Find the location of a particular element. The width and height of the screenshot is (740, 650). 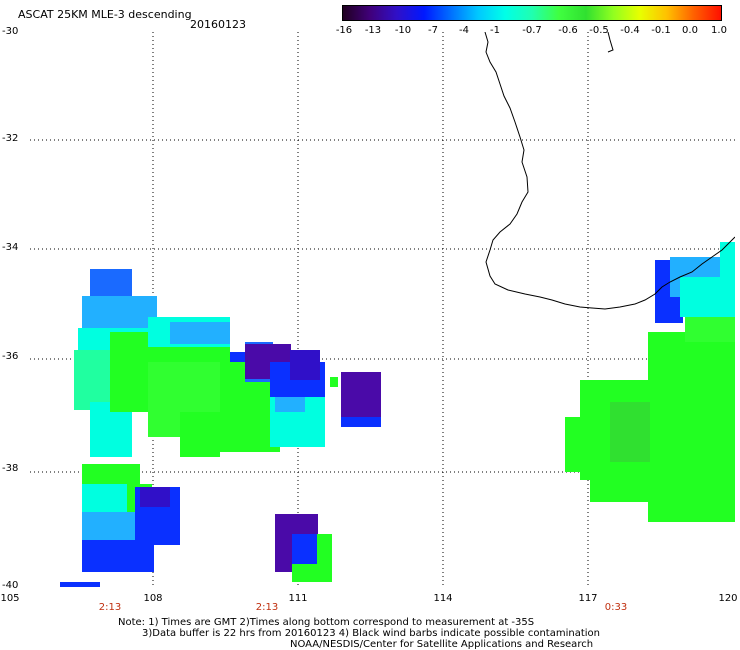

legend-label: -7 is located at coordinates (433, 30).